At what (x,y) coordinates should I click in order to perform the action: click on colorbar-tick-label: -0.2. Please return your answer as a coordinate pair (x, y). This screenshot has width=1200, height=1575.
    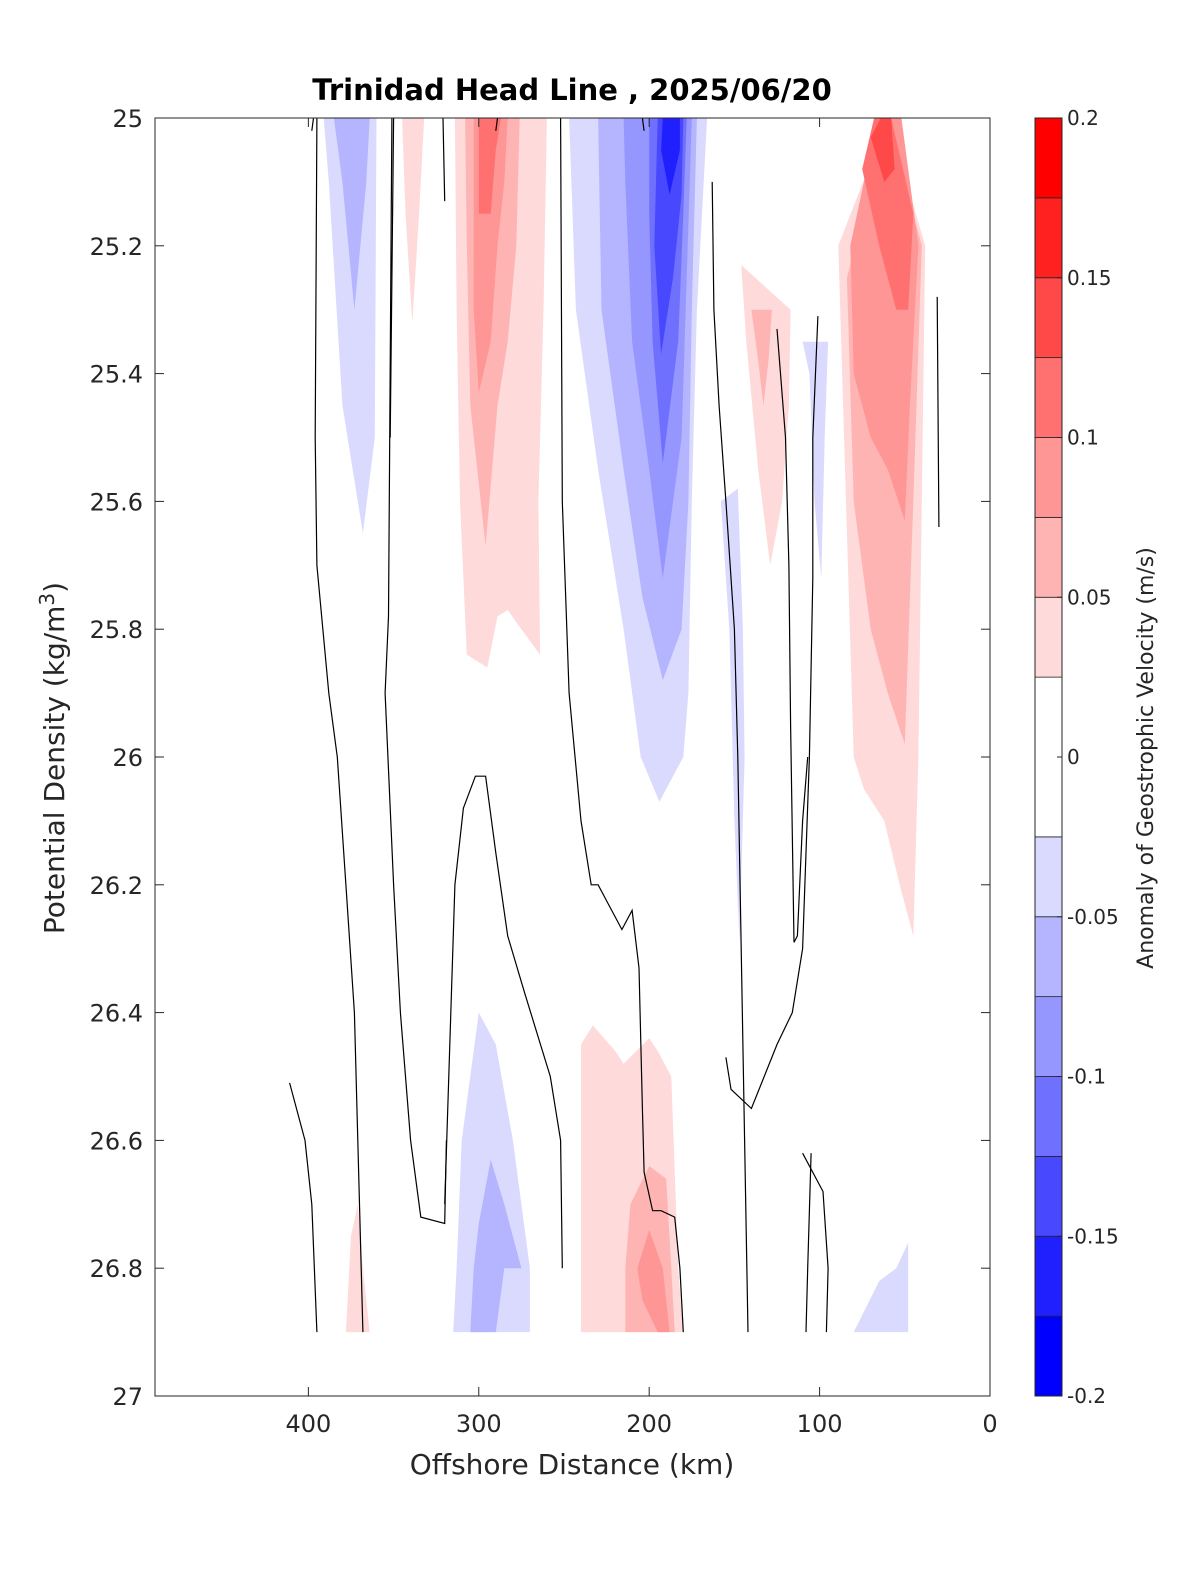
    Looking at the image, I should click on (1086, 1396).